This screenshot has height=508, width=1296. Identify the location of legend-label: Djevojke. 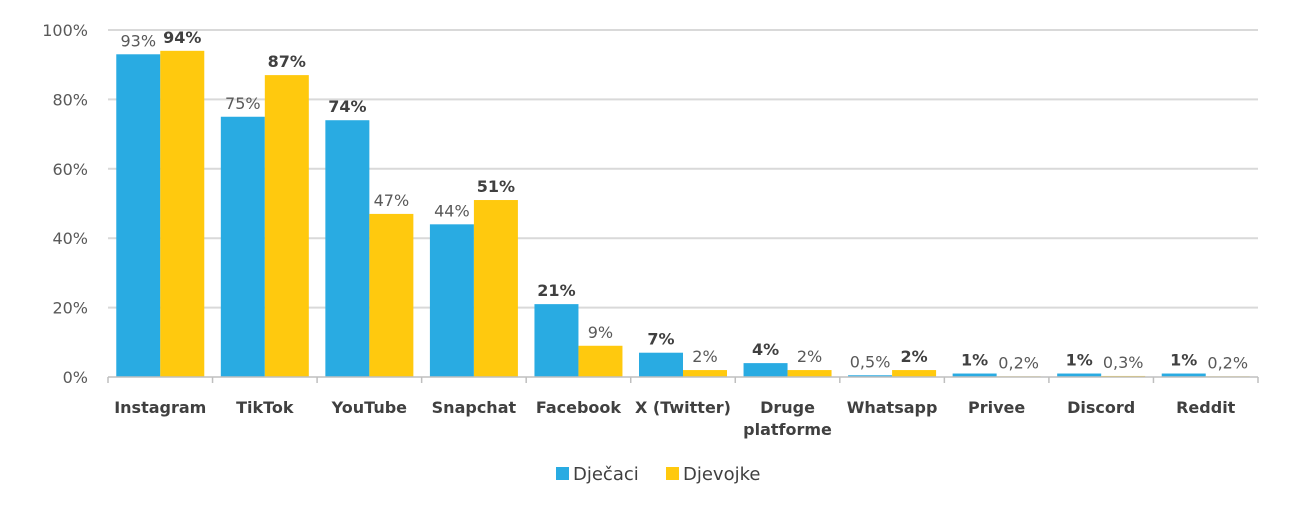
(721, 474).